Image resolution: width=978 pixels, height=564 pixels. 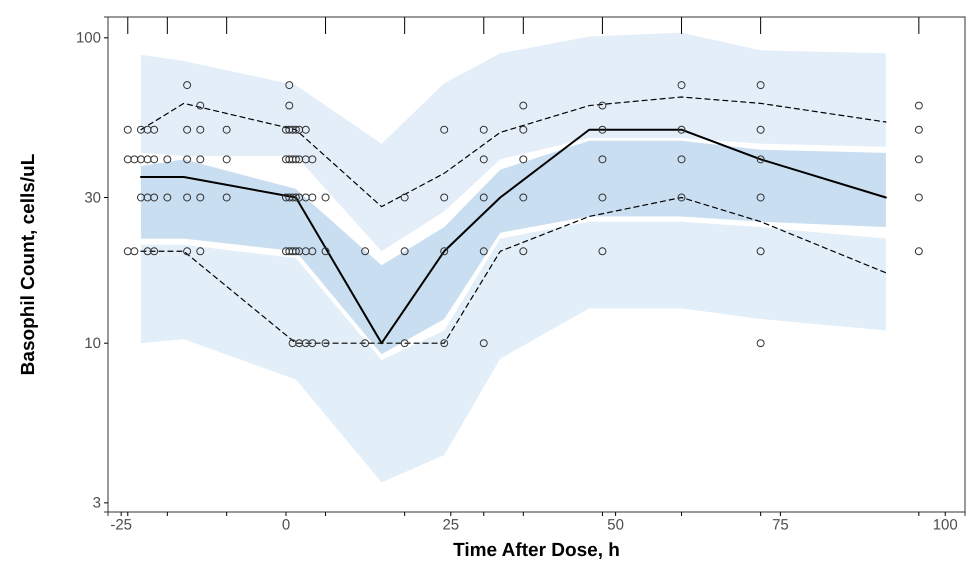 What do you see at coordinates (121, 525) in the screenshot?
I see `x-tick-label: -25` at bounding box center [121, 525].